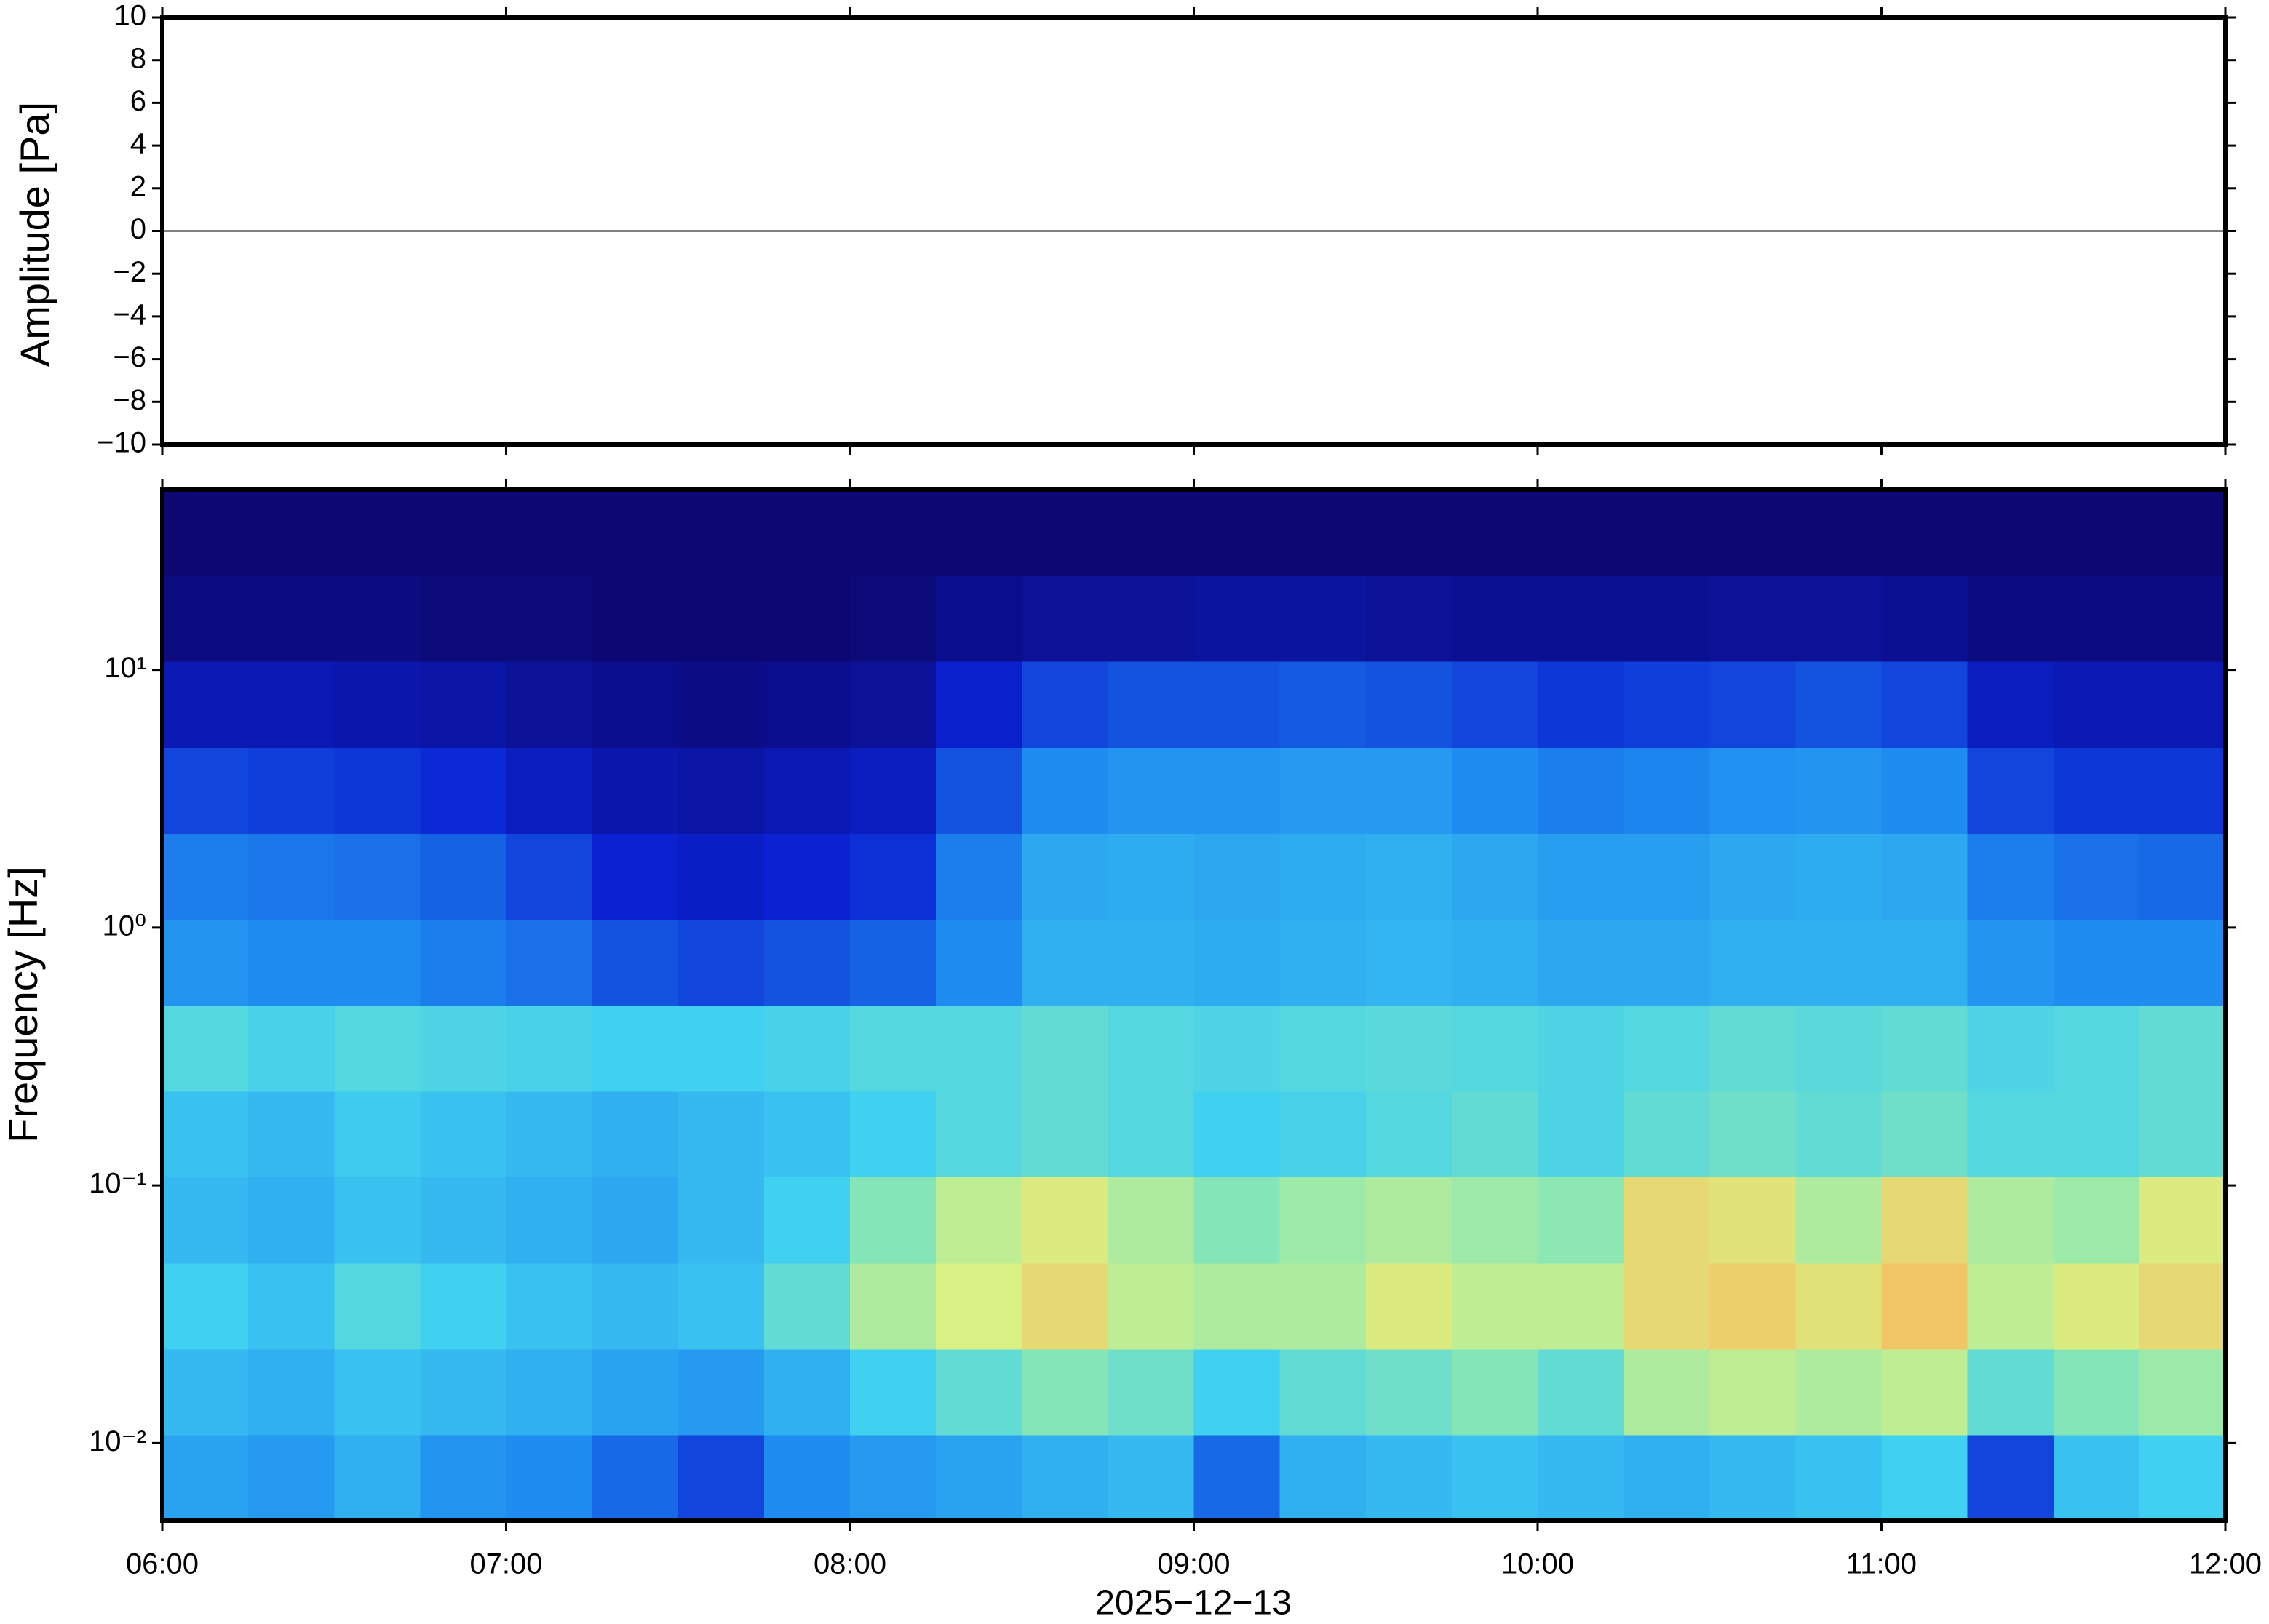 The width and height of the screenshot is (2269, 1624). Describe the element at coordinates (138, 58) in the screenshot. I see `y-tick-label: 8` at that location.